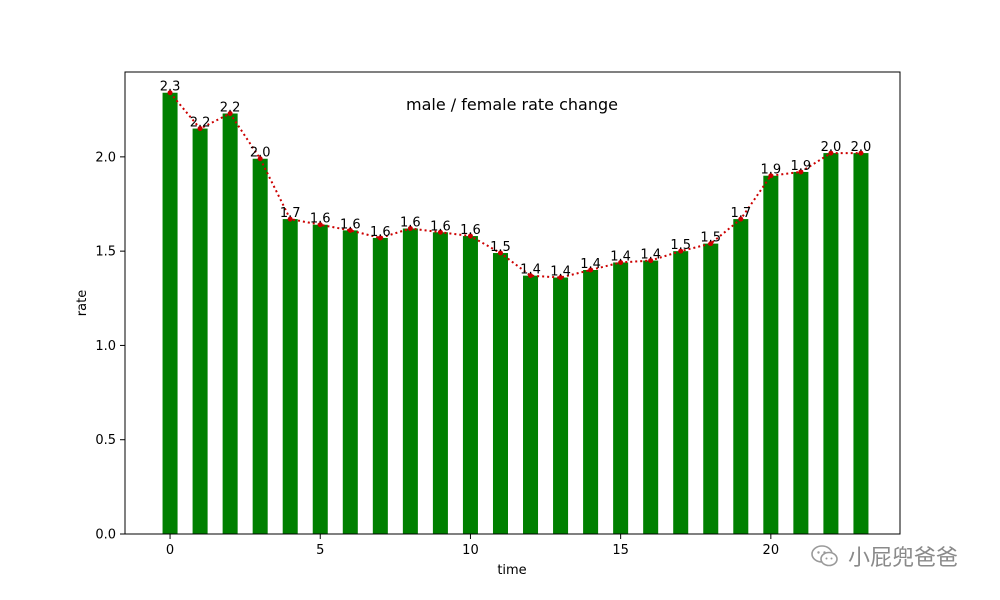 Image resolution: width=1000 pixels, height=600 pixels. Describe the element at coordinates (620, 550) in the screenshot. I see `x-tick-label: 15` at that location.